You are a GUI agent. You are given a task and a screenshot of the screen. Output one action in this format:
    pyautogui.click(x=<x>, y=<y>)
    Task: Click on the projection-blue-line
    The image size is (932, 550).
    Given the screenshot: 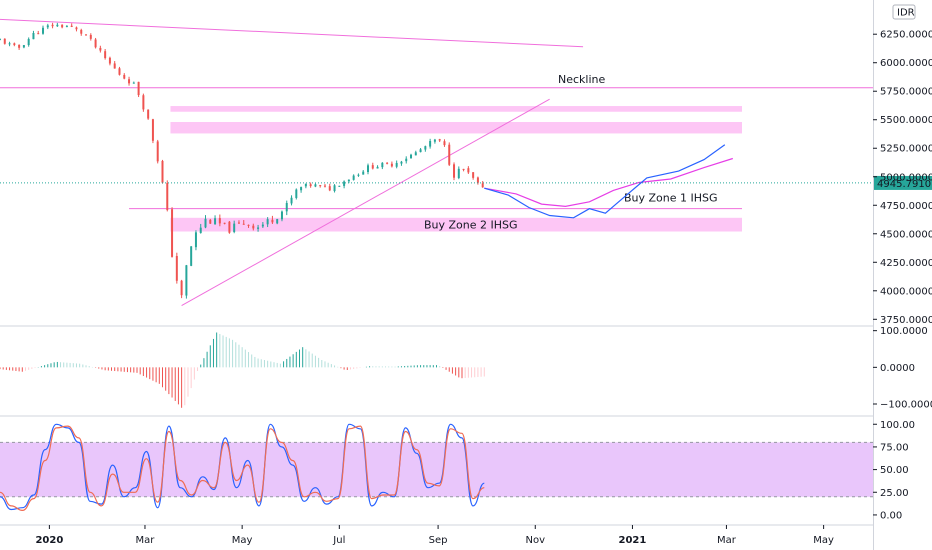 What is the action you would take?
    pyautogui.click(x=605, y=181)
    